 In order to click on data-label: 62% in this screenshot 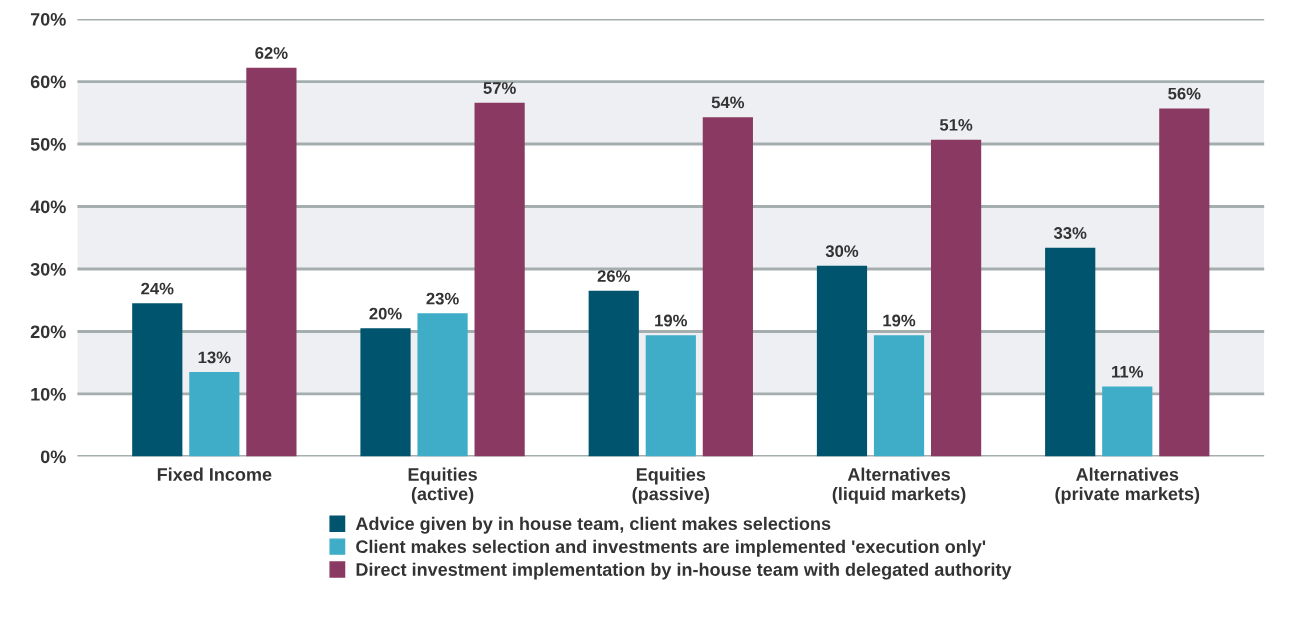, I will do `click(271, 53)`.